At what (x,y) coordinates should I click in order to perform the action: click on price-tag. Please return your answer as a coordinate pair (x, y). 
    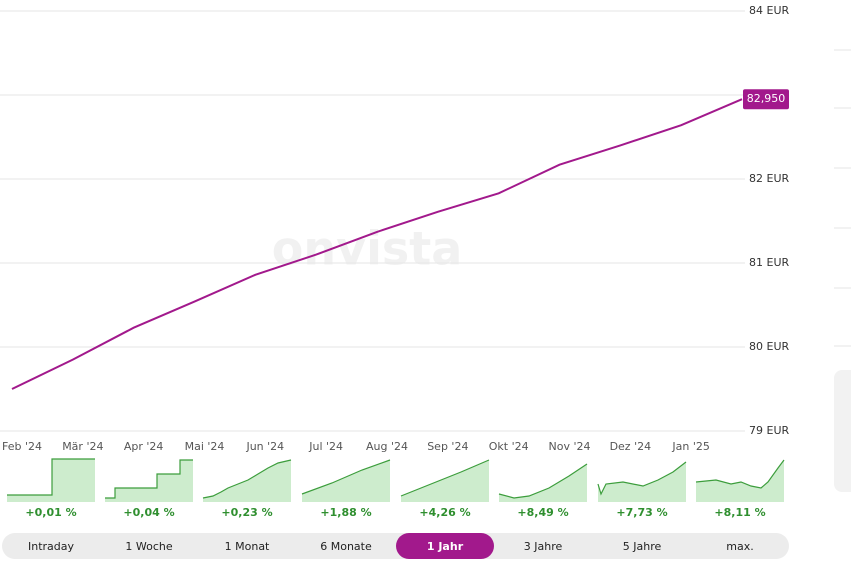
    Looking at the image, I should click on (766, 99).